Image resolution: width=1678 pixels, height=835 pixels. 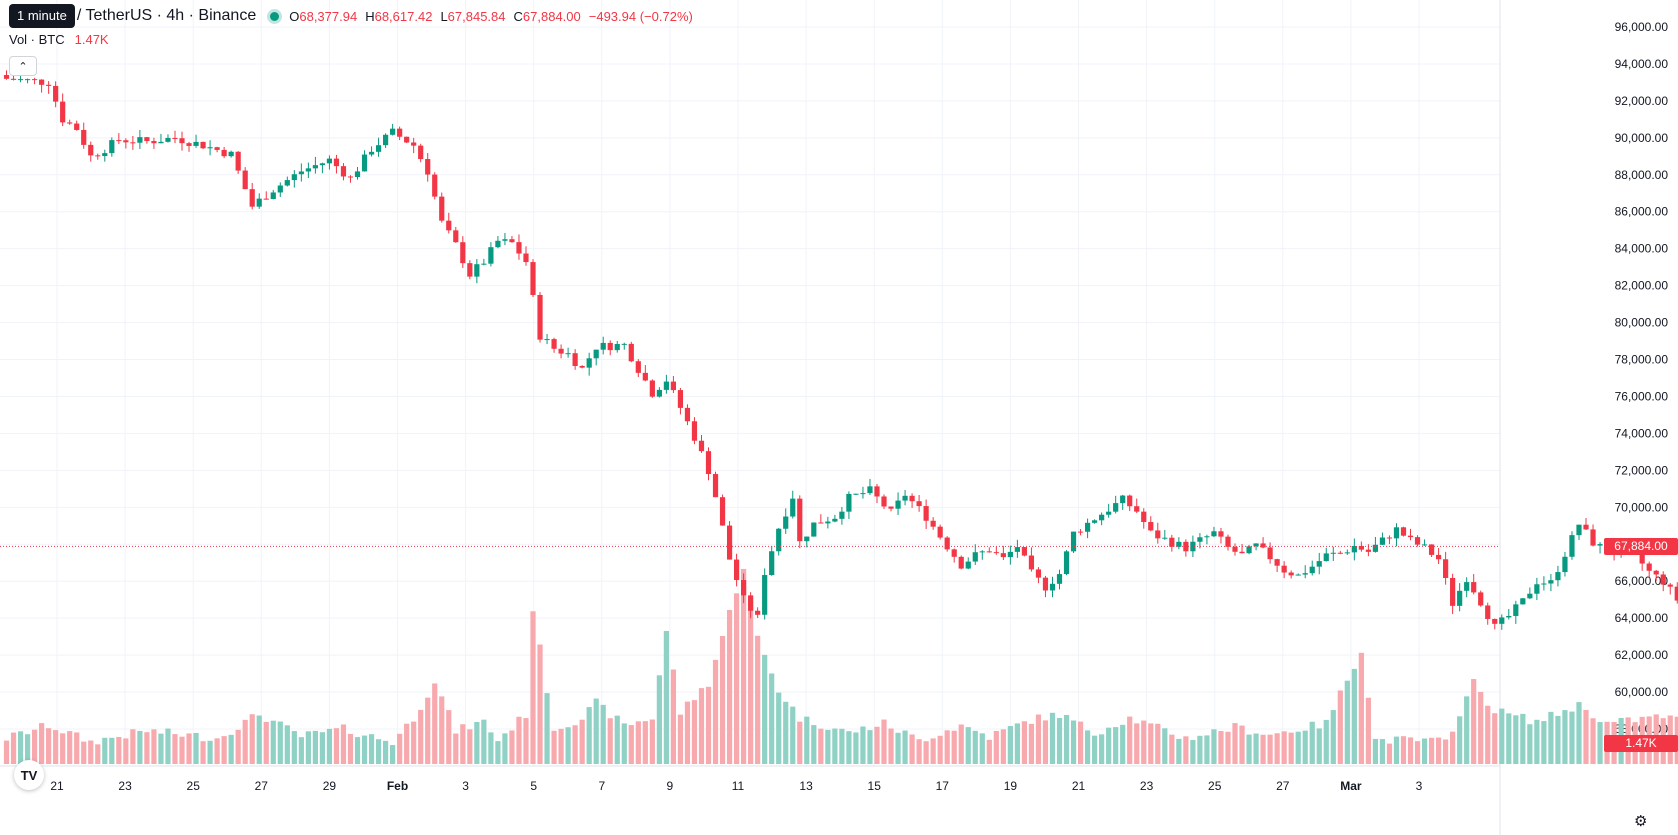 What do you see at coordinates (1641, 821) in the screenshot?
I see `gear-icon: ⚙` at bounding box center [1641, 821].